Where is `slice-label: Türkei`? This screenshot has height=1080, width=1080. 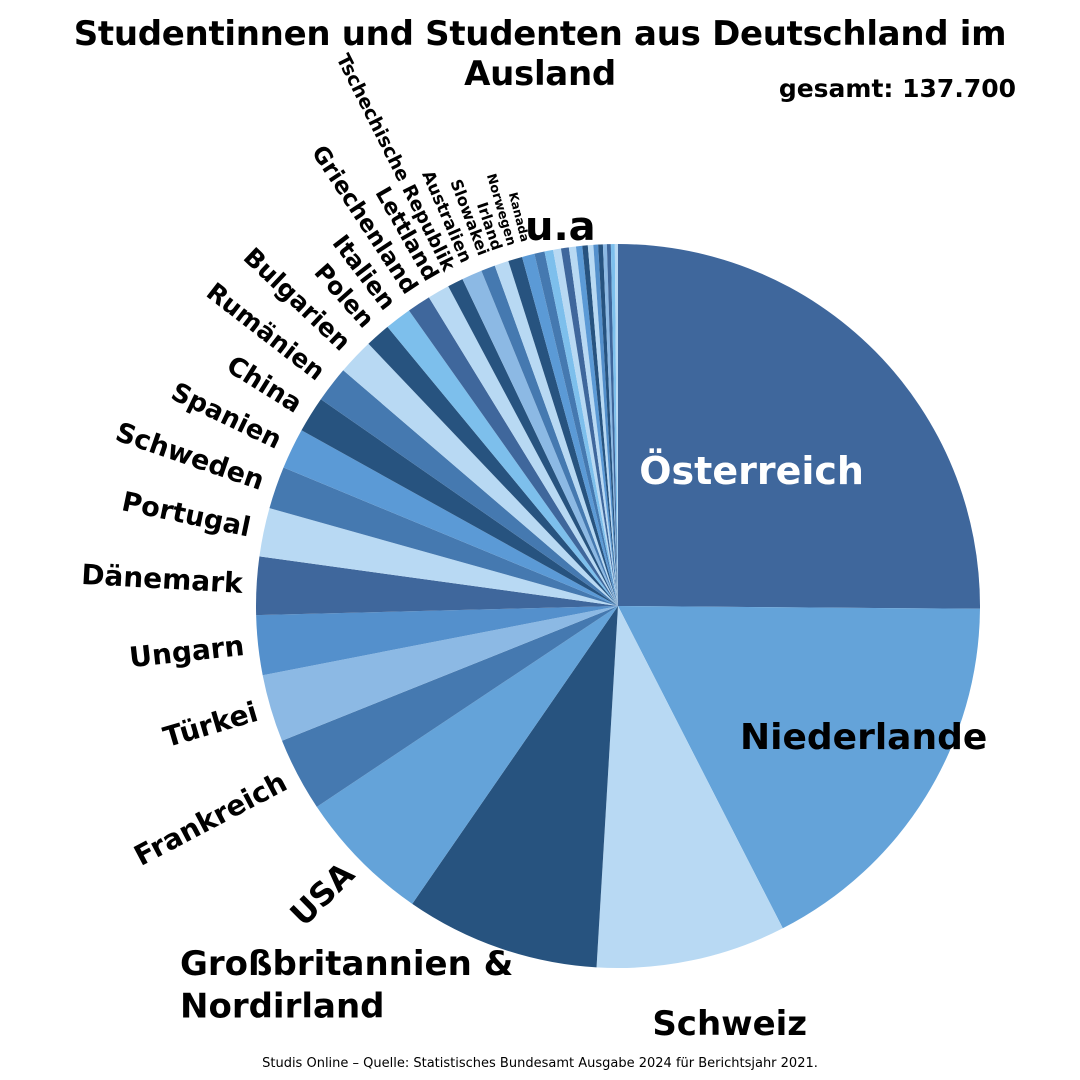
slice-label: Türkei is located at coordinates (211, 724).